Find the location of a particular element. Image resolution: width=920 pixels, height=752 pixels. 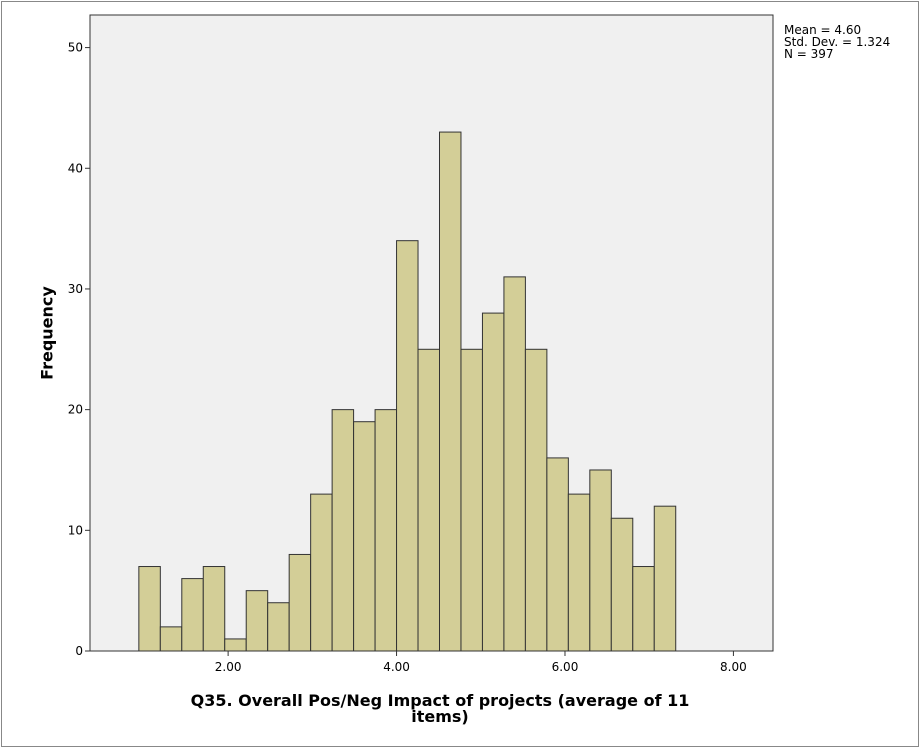

y-tick-label: 30 is located at coordinates (75, 289).